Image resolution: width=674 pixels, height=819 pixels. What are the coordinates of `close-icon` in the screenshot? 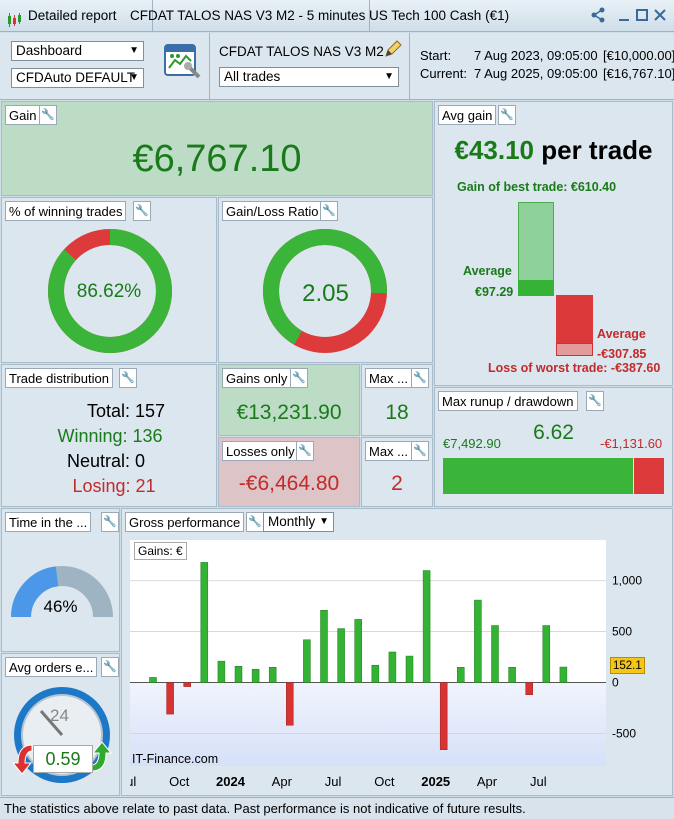 It's located at (660, 15).